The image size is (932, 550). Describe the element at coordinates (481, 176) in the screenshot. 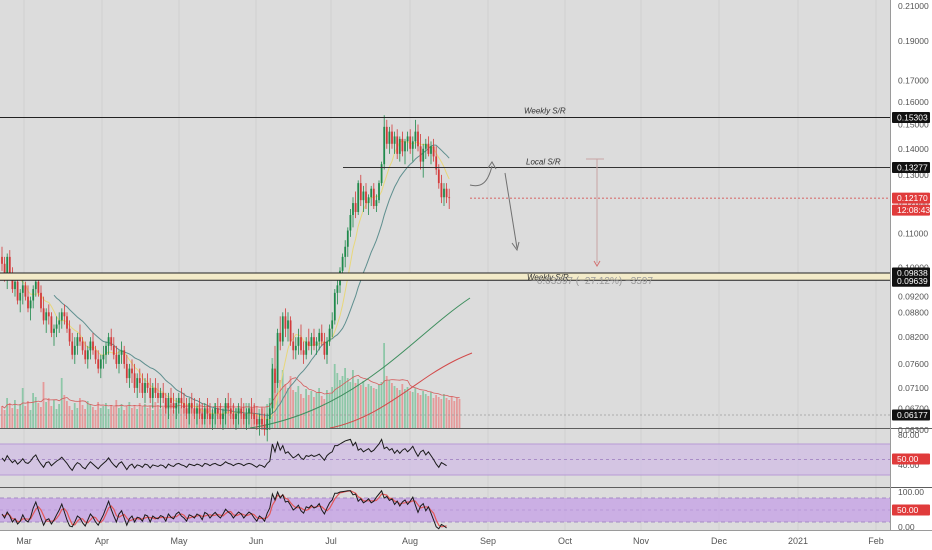

I see `projection-curve-arrow` at that location.